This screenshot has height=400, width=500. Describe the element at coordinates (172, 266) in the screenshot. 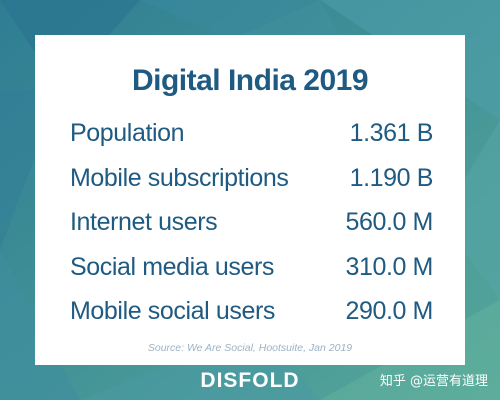

I see `stat-label: Social media users` at that location.